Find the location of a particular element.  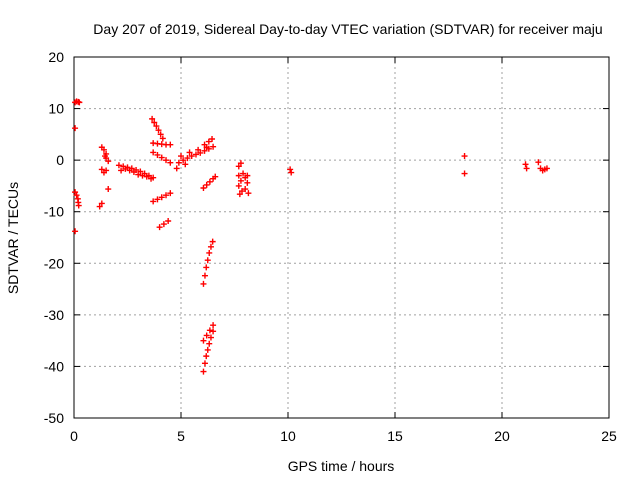

y-axis-label: SDTVAR / TECUs is located at coordinates (13, 238).